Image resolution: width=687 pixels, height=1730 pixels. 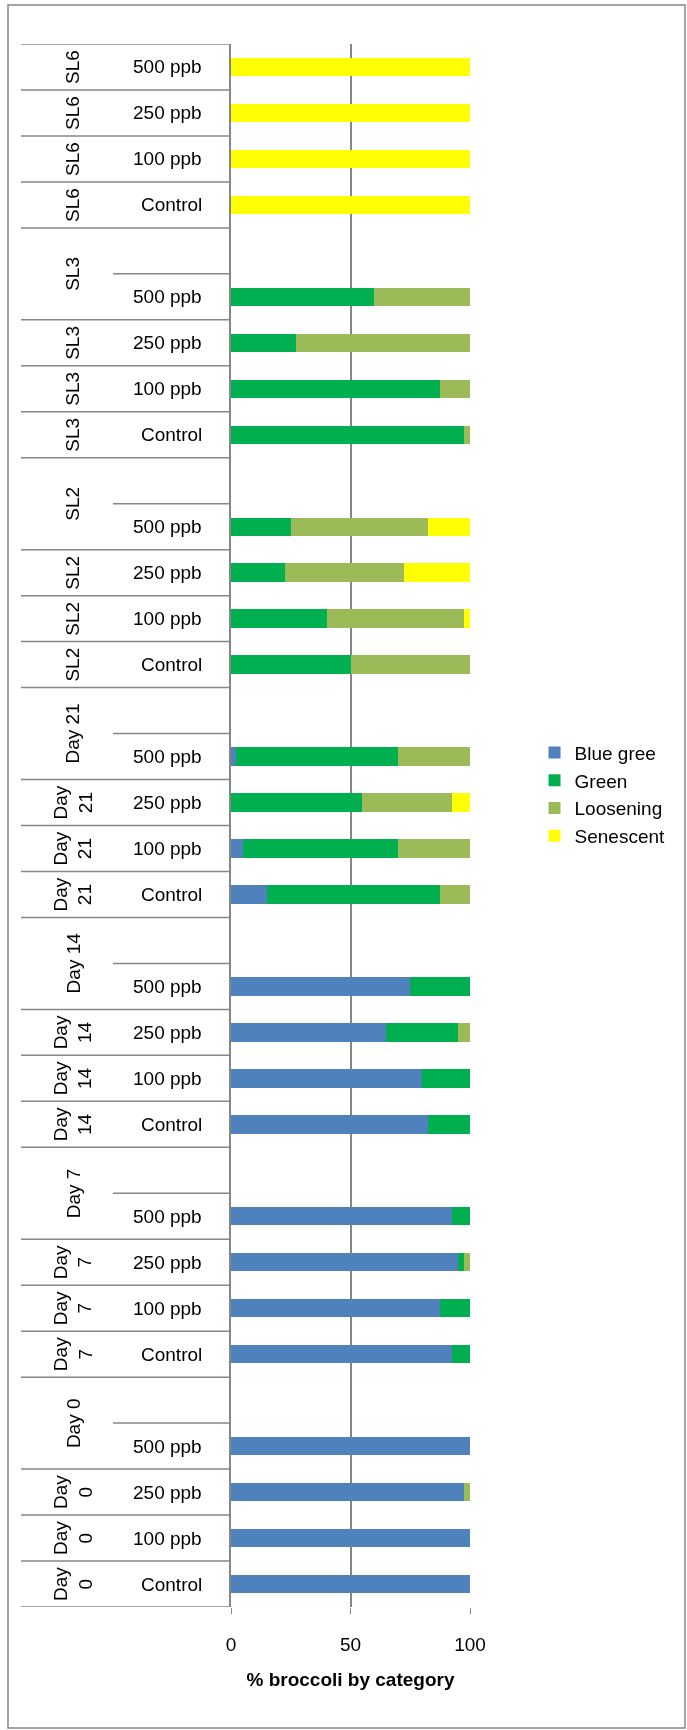 I want to click on x-tick-label: 0, so click(x=231, y=1644).